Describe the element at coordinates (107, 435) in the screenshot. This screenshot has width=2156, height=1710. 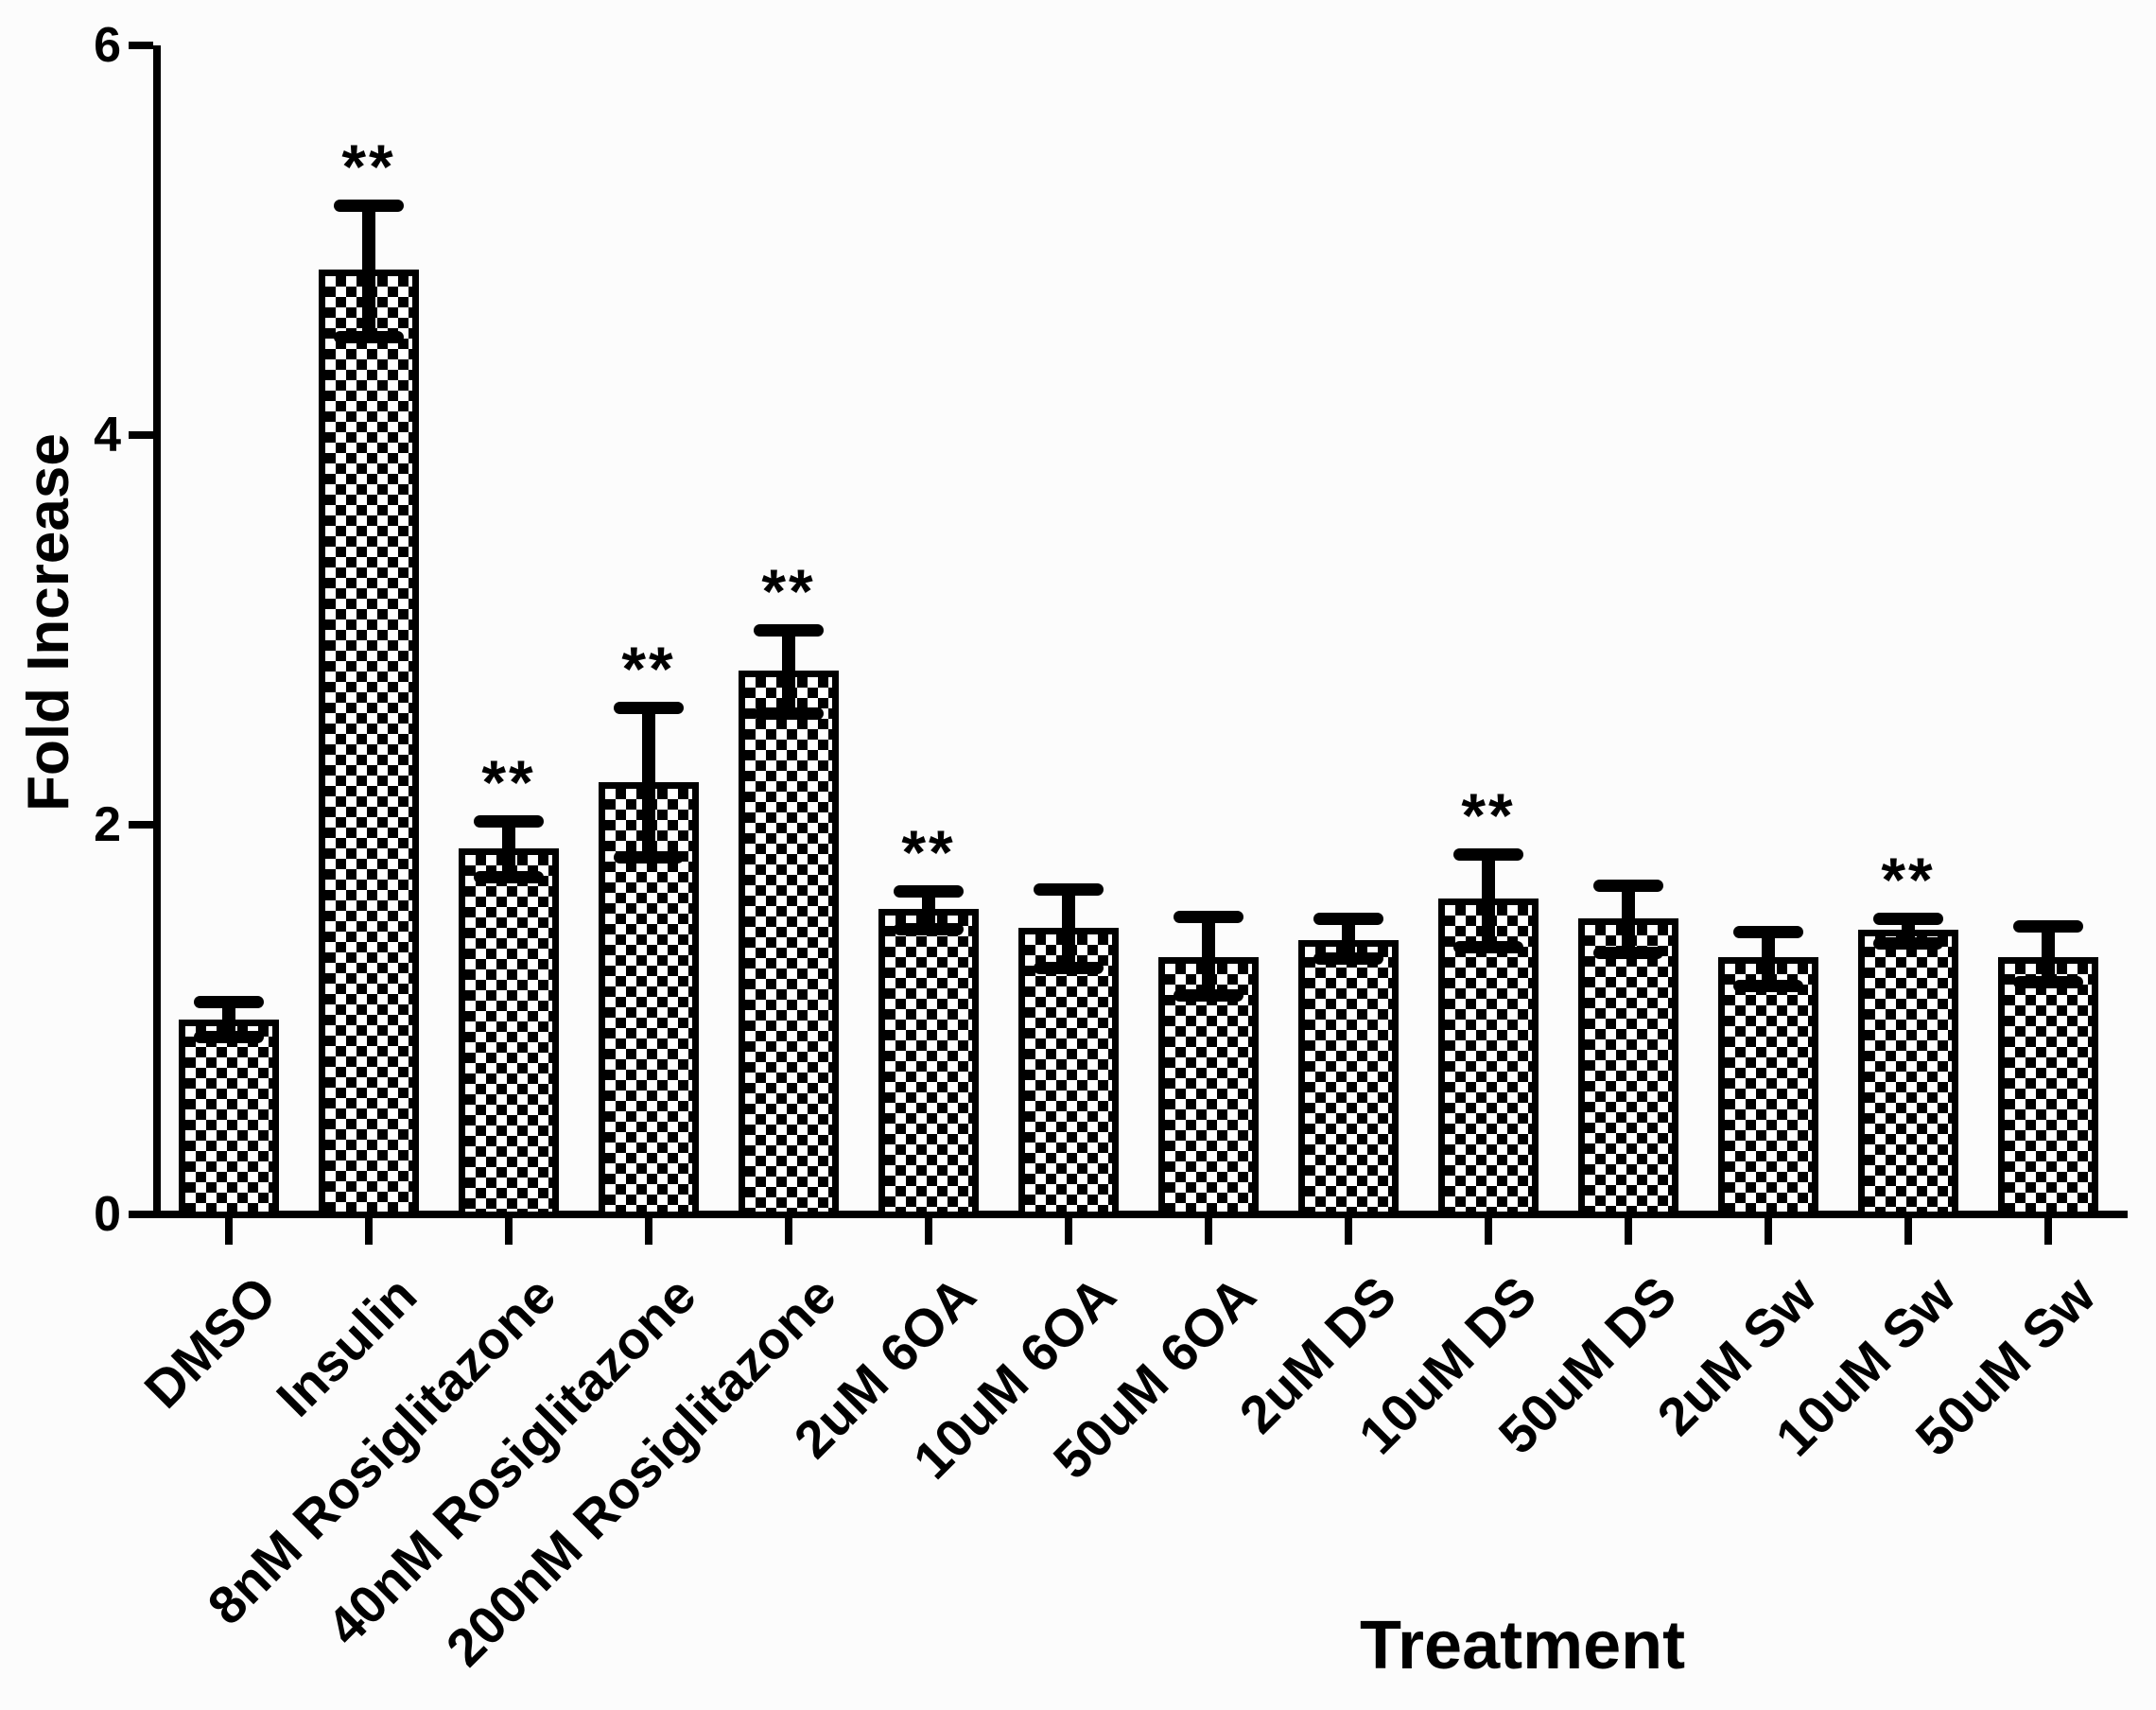
I see `y-tick-label: 4` at that location.